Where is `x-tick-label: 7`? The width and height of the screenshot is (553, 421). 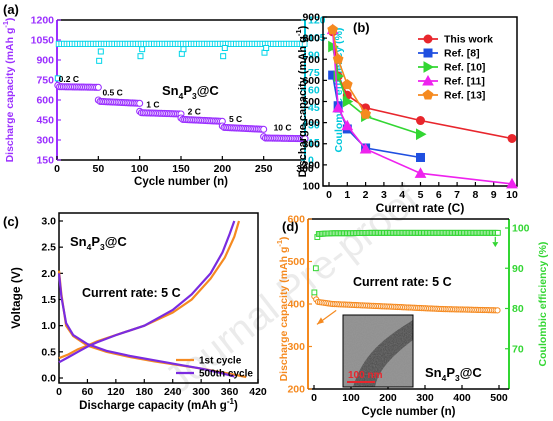
x-tick-label: 7 is located at coordinates (457, 195).